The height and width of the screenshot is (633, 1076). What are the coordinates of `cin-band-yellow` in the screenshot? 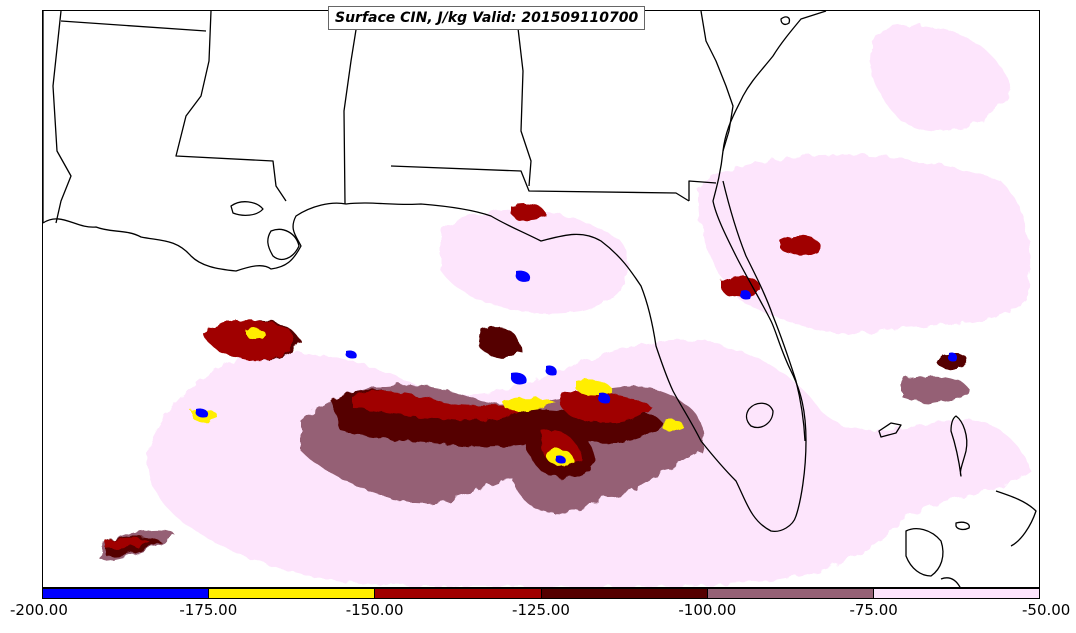 It's located at (438, 397).